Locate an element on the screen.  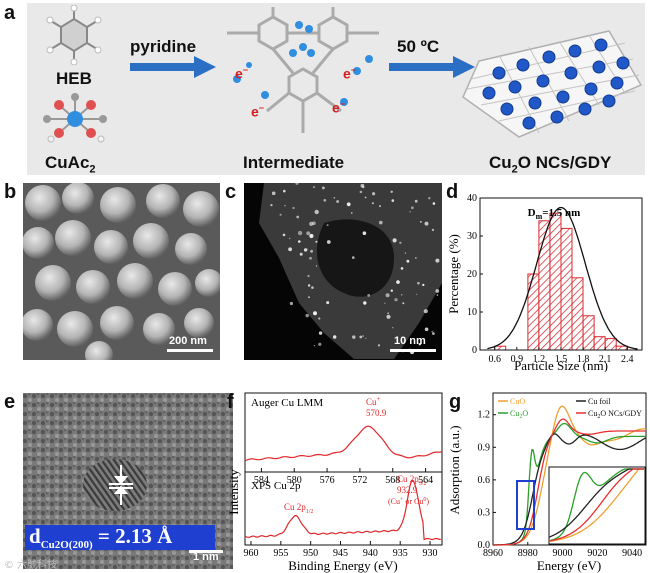
auger-title: Auger Cu LMM is located at coordinates (287, 403).